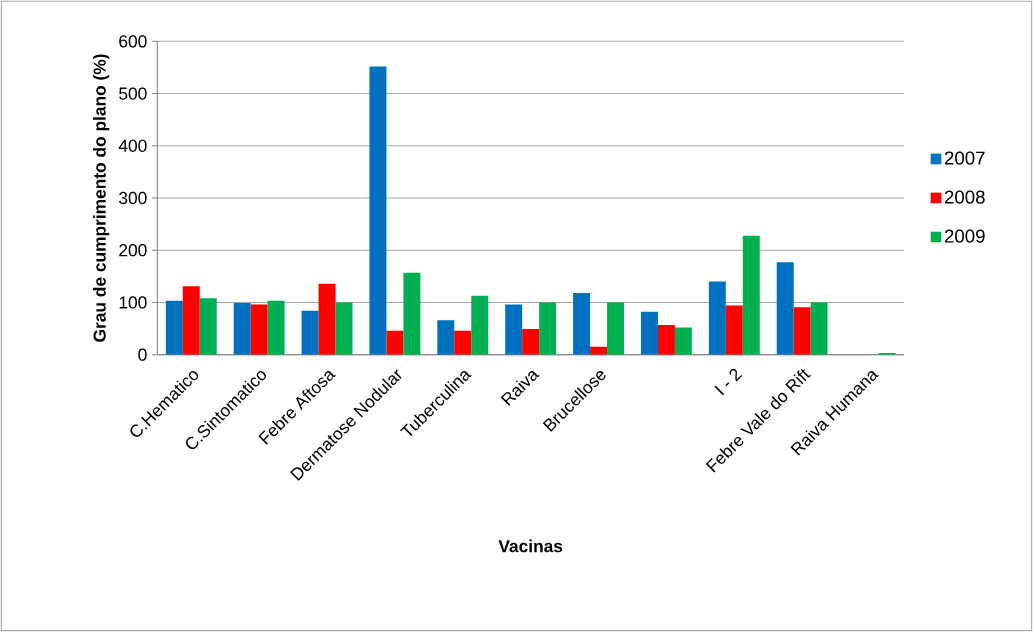 This screenshot has width=1033, height=632. I want to click on y-tick-label: 0, so click(142, 354).